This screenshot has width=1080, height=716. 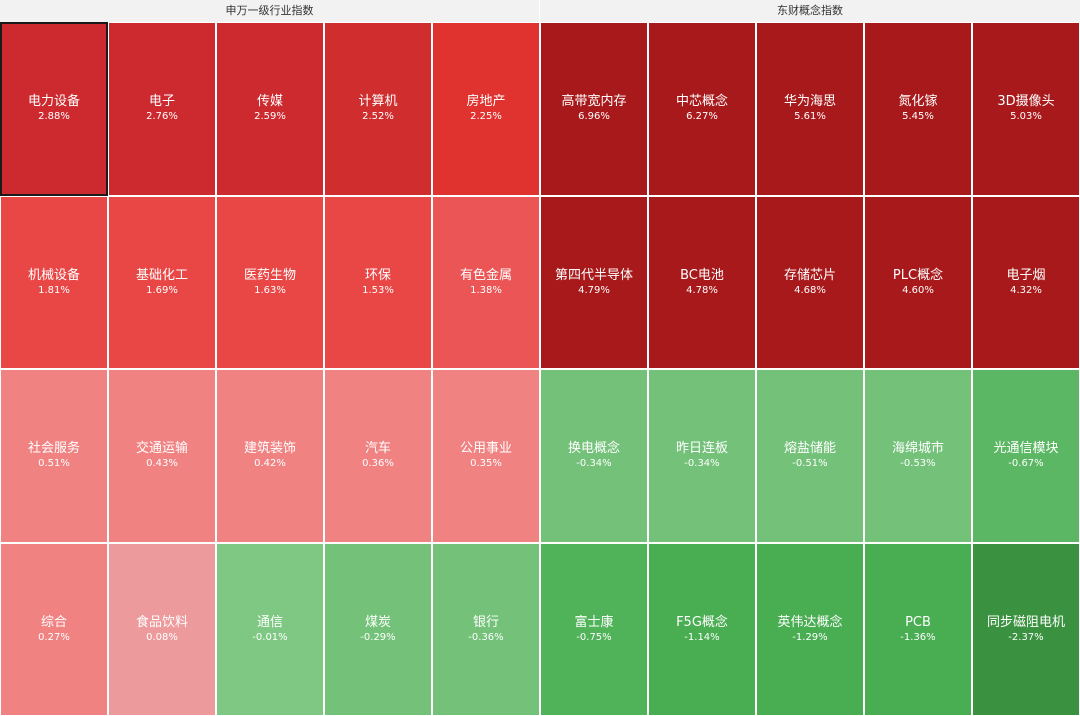 I want to click on tile-name: 熔盐储能, so click(x=809, y=449).